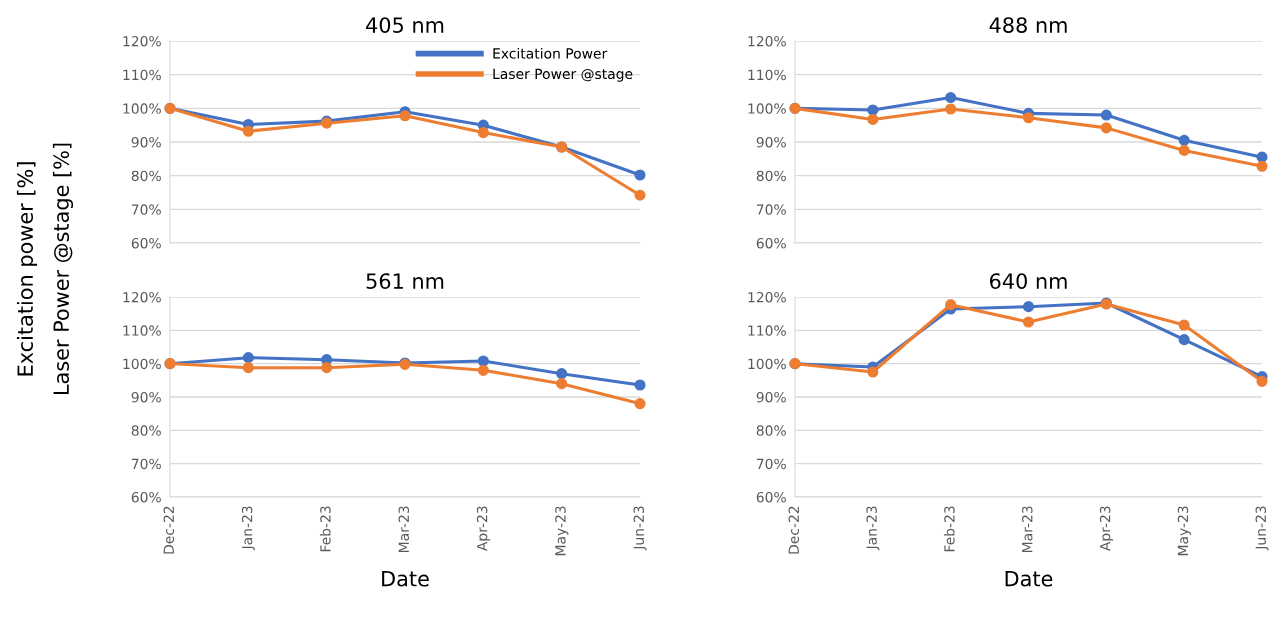  What do you see at coordinates (405, 281) in the screenshot?
I see `chart-title: 561 nm` at bounding box center [405, 281].